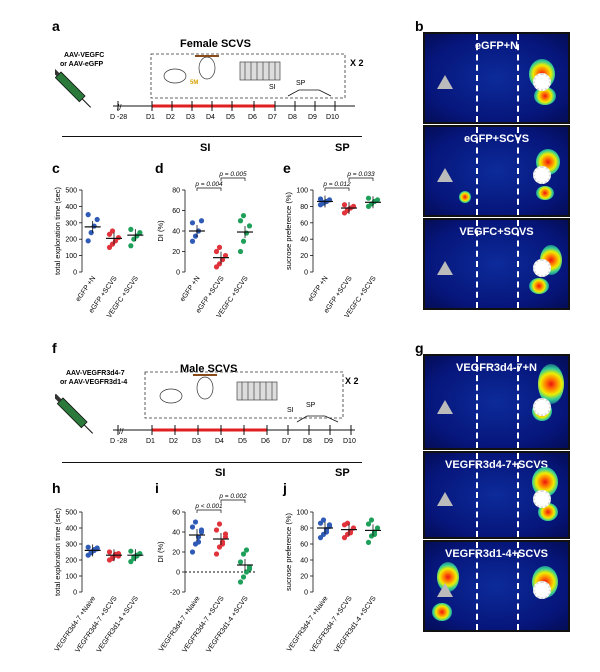 Image resolution: width=600 pixels, height=672 pixels. I want to click on sp-section-bottom: SP, so click(342, 473).